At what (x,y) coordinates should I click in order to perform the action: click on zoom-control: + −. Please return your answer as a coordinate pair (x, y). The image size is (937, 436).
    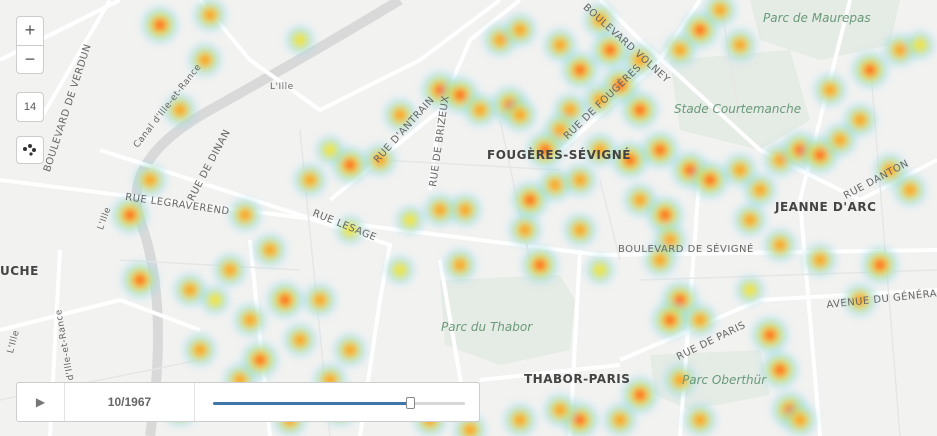
    Looking at the image, I should click on (30, 45).